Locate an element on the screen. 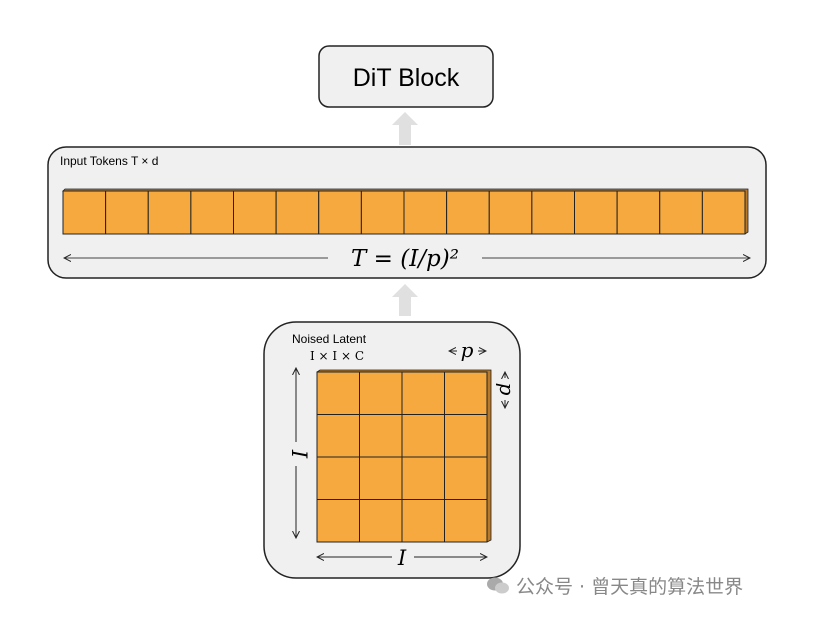 The height and width of the screenshot is (618, 818). latent-grid is located at coordinates (404, 456).